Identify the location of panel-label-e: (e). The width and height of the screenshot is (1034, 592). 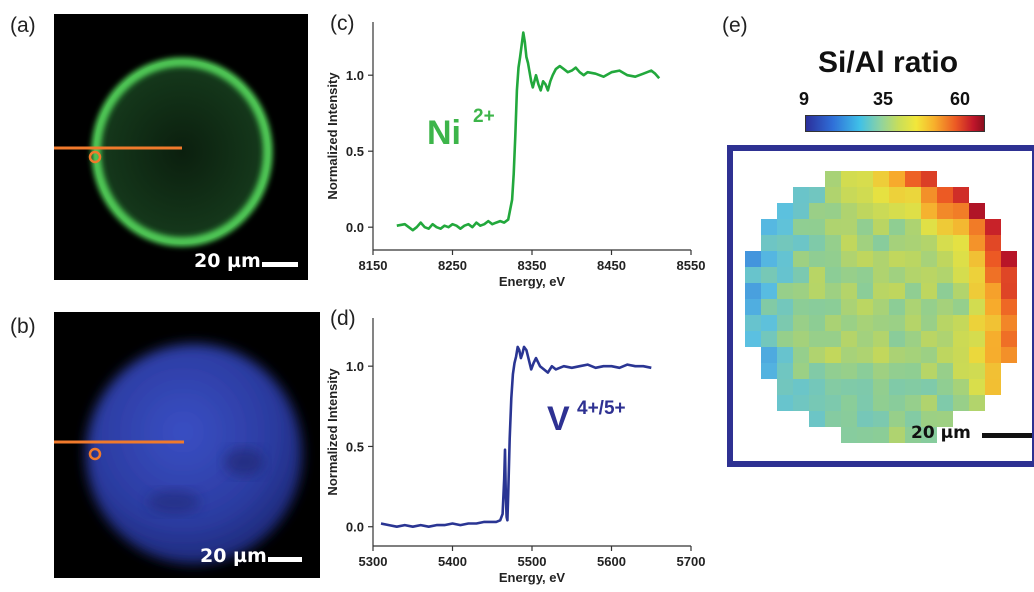
(735, 25).